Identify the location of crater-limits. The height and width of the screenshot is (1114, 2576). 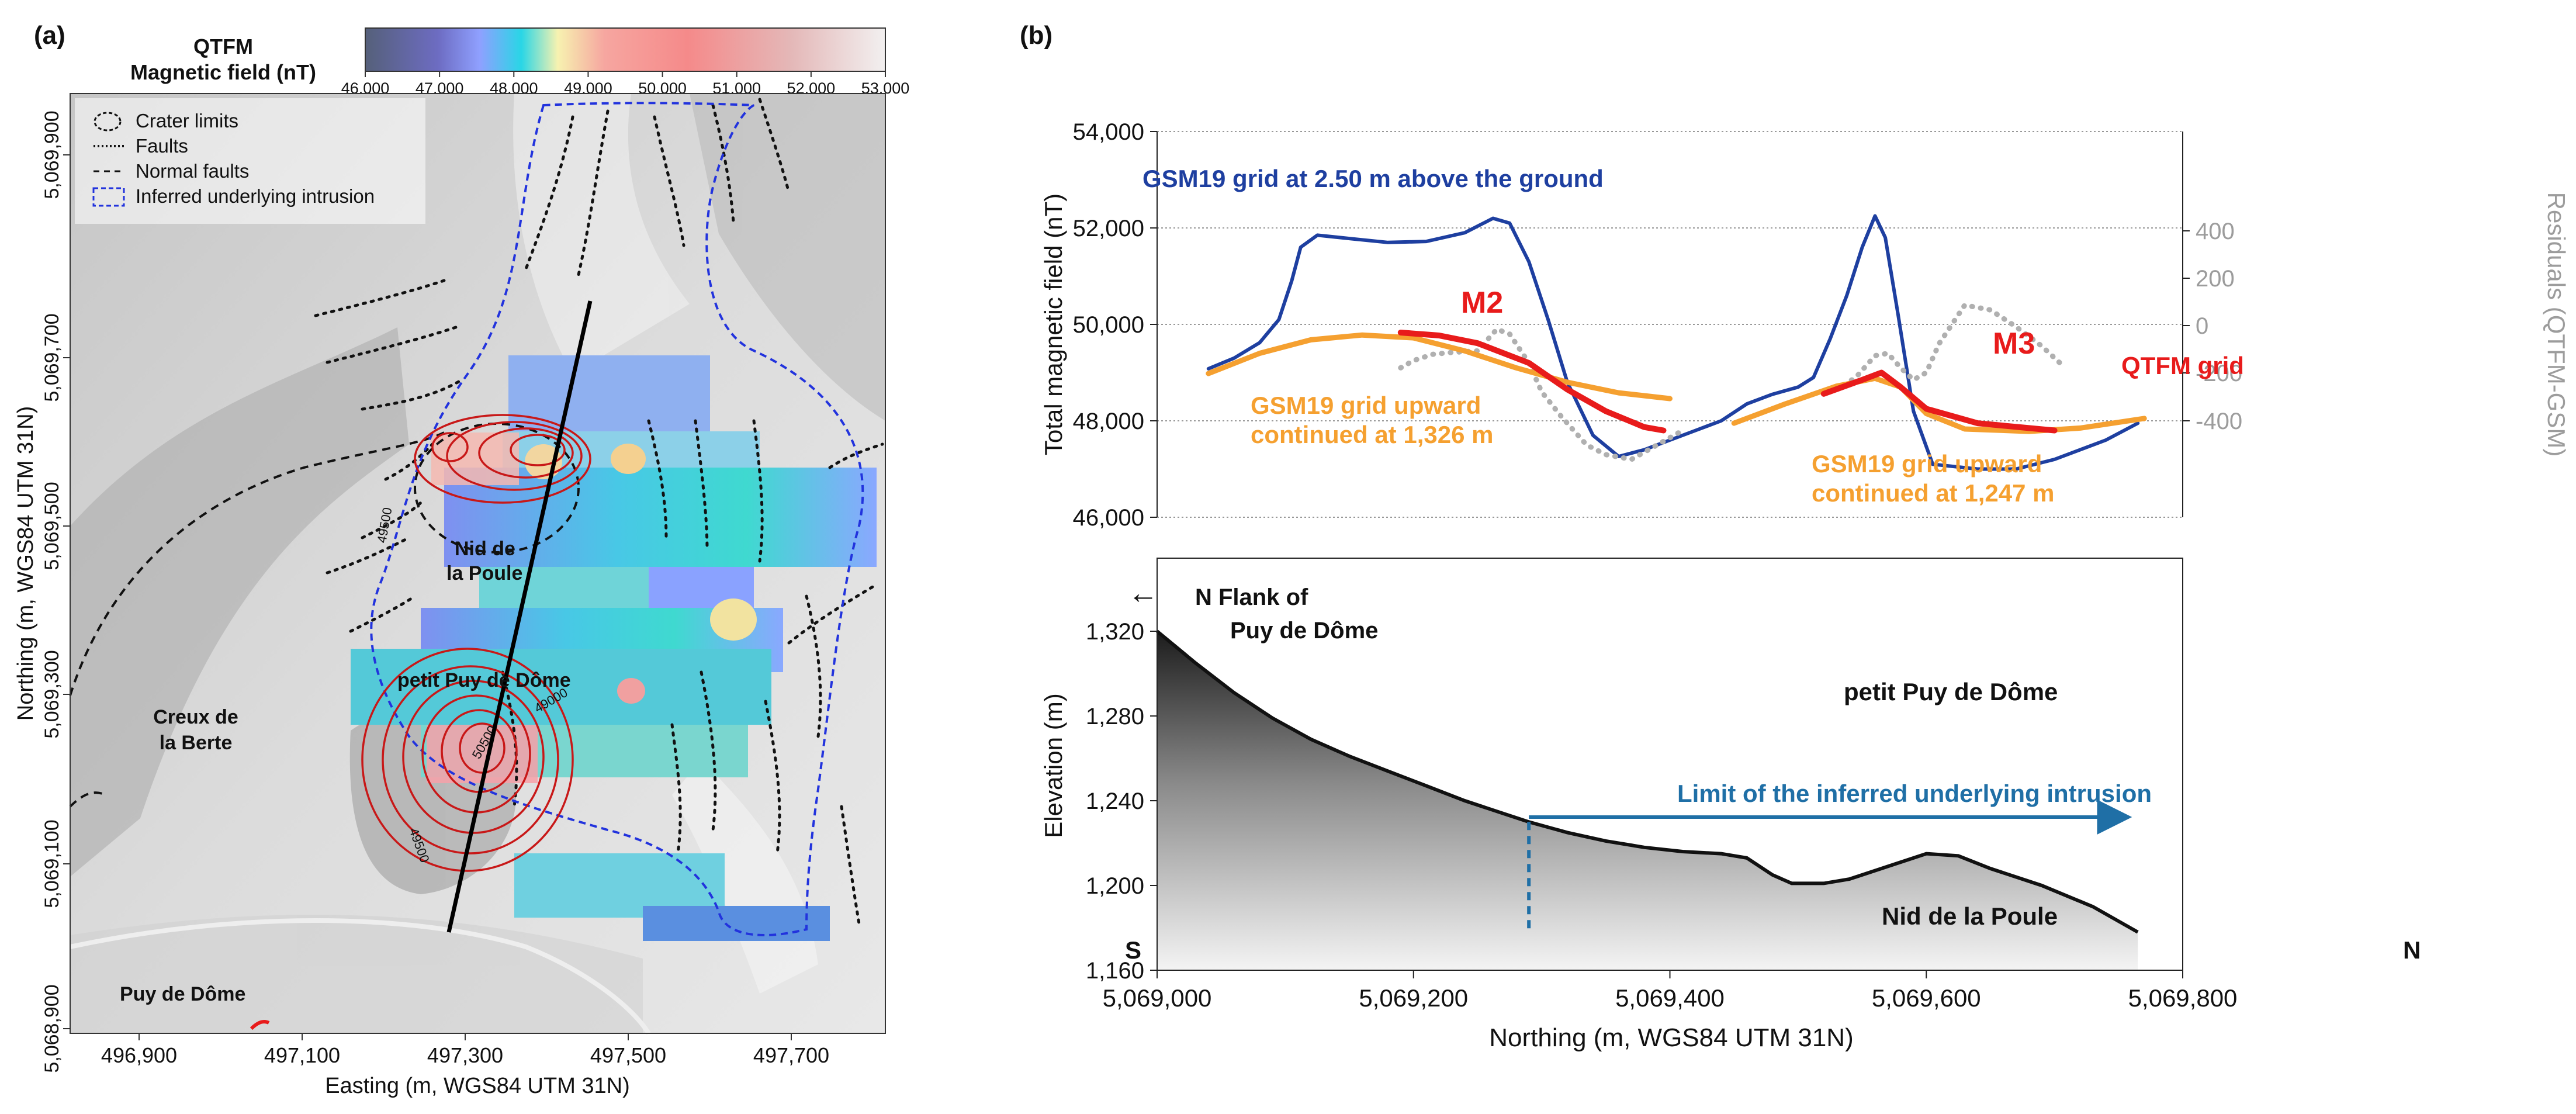
(324, 615).